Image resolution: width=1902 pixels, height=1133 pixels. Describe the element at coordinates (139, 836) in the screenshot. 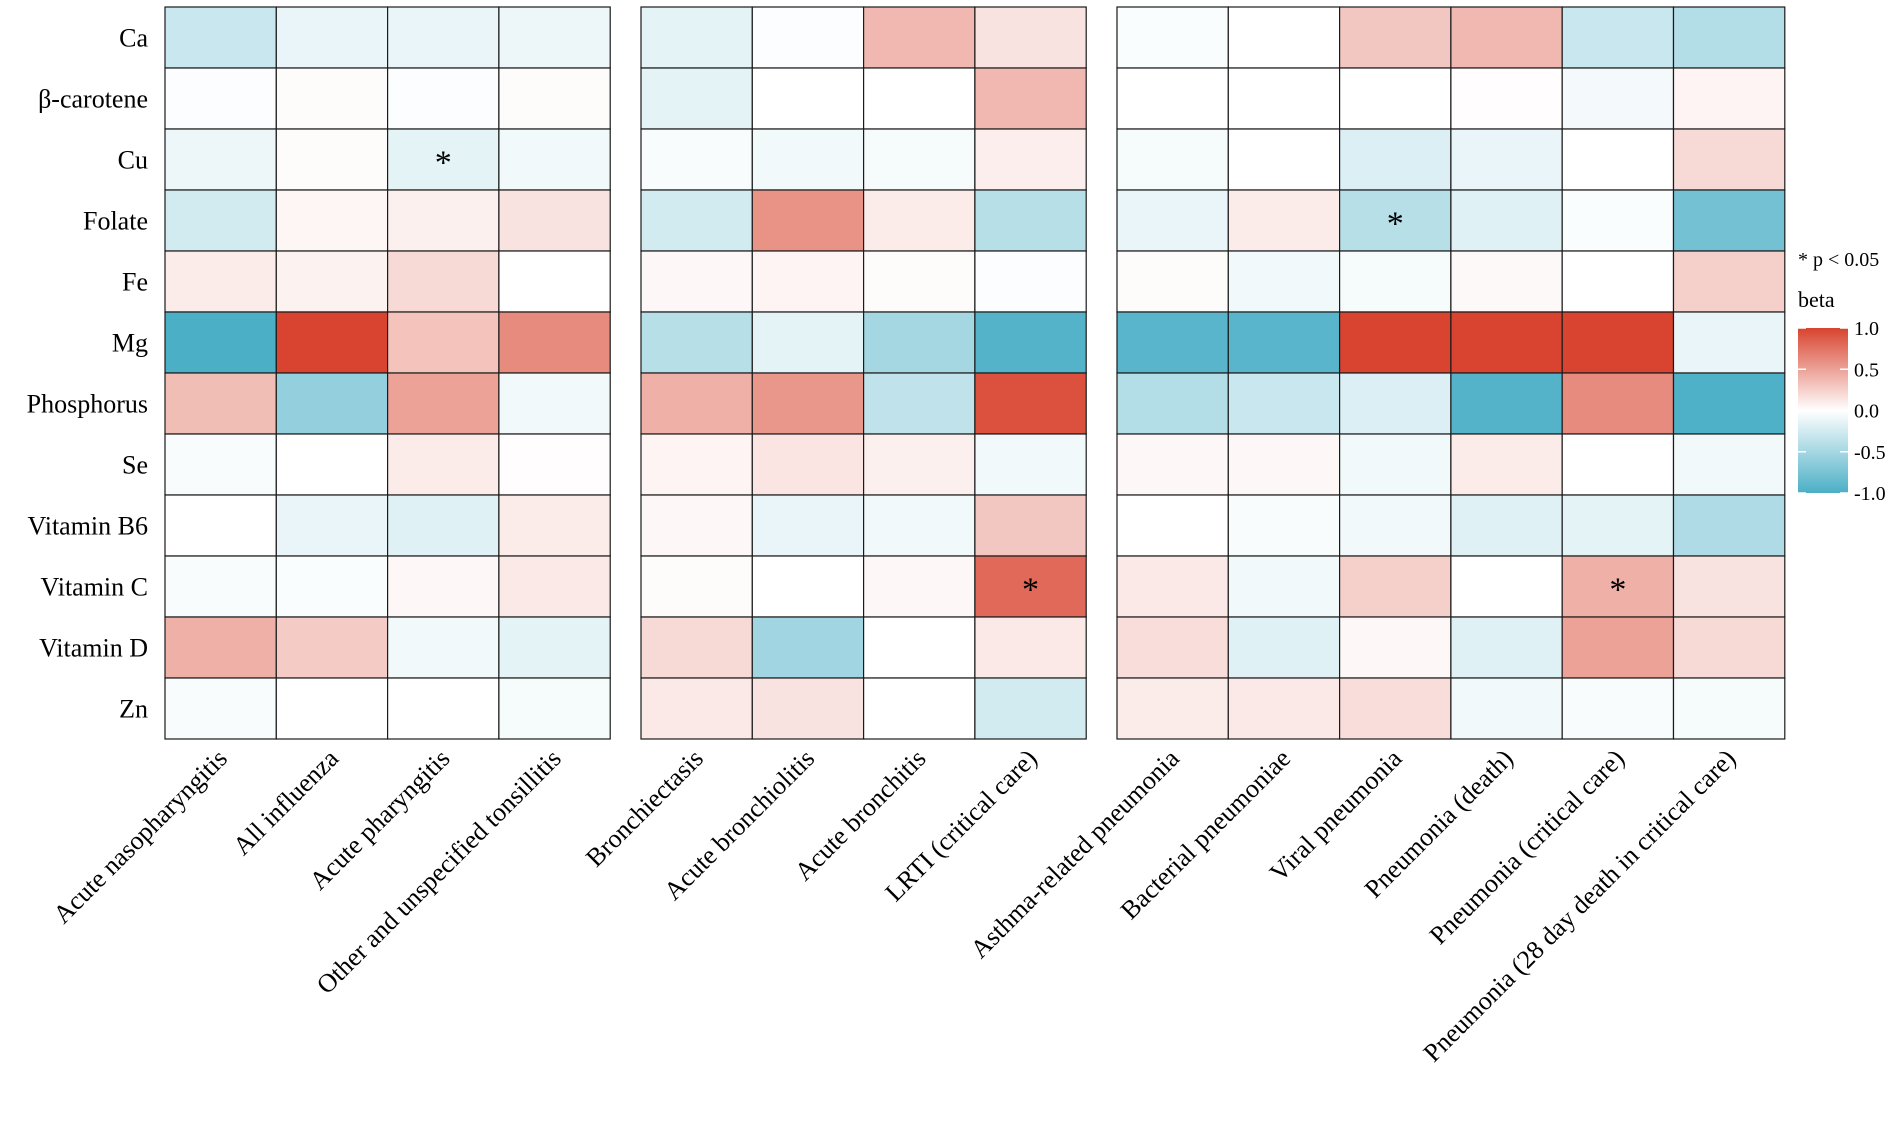

I see `column-label: Acute nasopharyngitis` at that location.